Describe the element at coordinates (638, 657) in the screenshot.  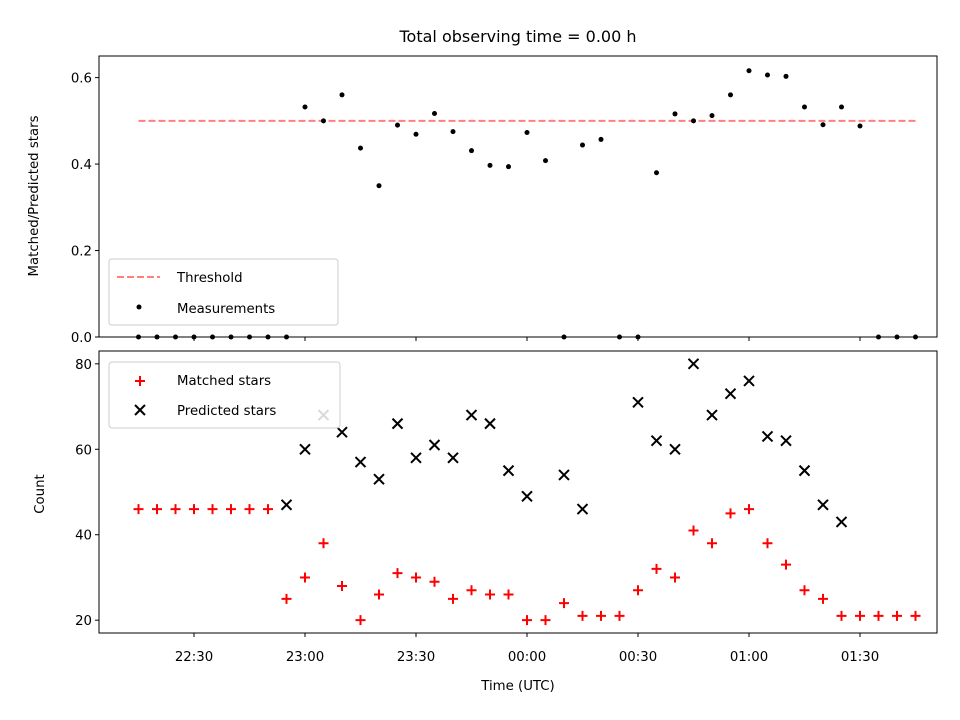
I see `x-tick-label: 00:30` at that location.